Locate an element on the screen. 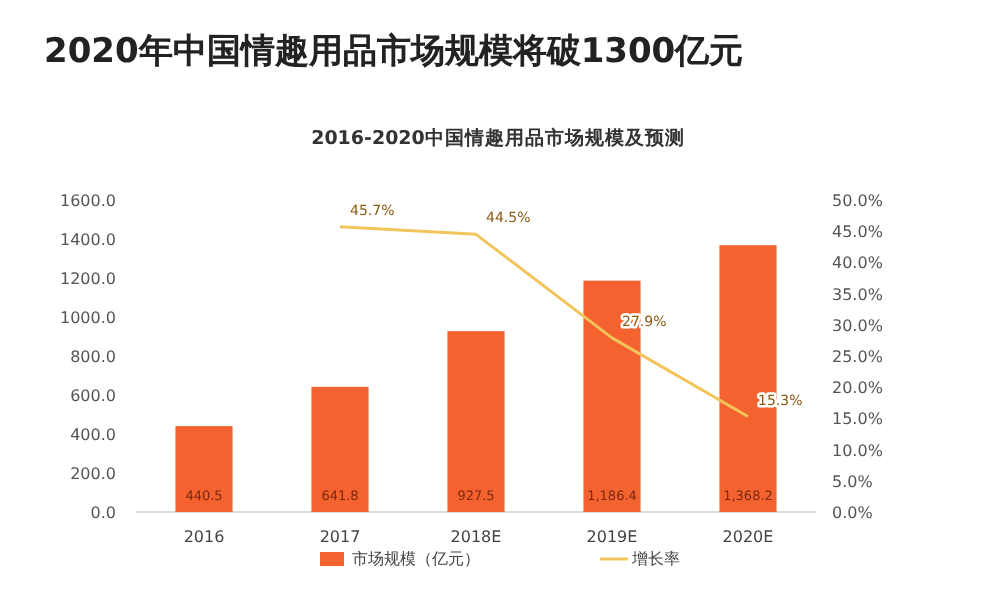 This screenshot has height=596, width=998. y-tick-label: 400.0 is located at coordinates (93, 435).